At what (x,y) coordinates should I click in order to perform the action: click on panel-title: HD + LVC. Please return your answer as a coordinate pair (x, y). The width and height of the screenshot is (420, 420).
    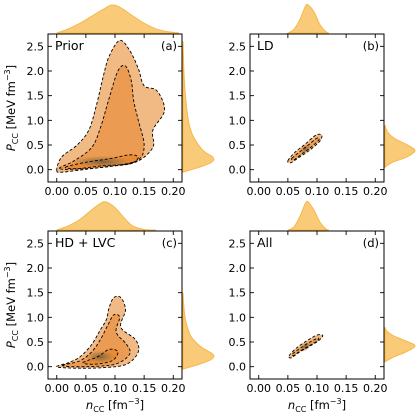
    Looking at the image, I should click on (85, 242).